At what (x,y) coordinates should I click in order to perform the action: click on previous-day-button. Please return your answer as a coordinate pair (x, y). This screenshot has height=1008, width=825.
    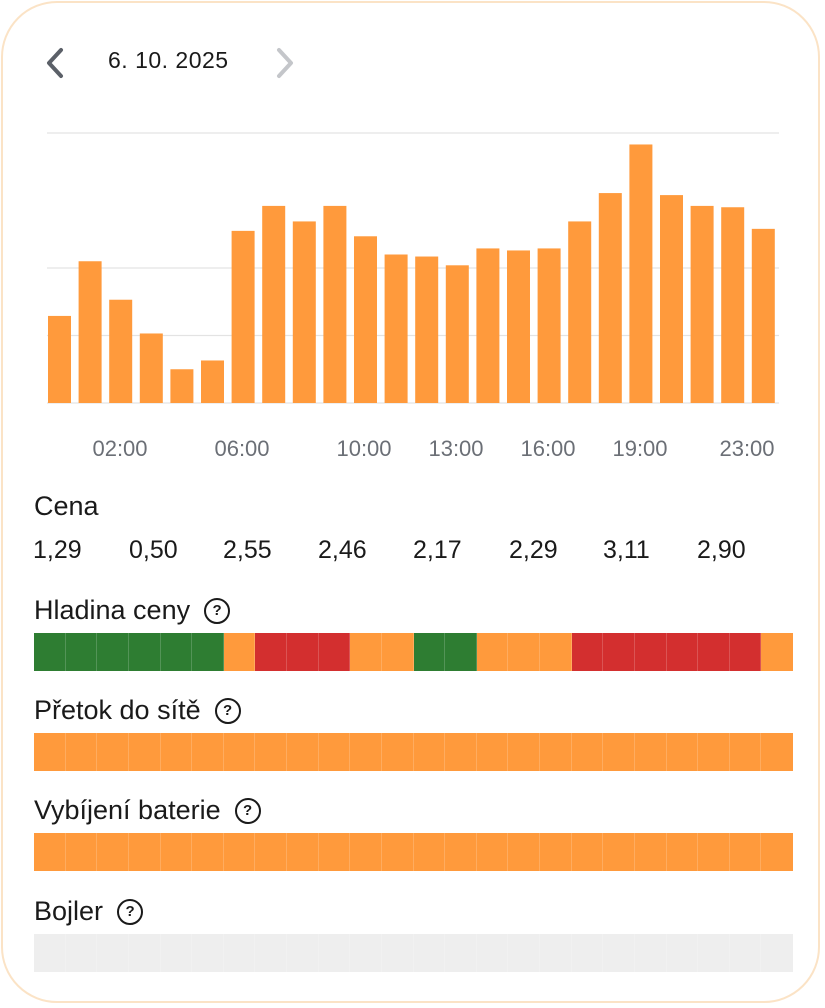
    Looking at the image, I should click on (55, 63).